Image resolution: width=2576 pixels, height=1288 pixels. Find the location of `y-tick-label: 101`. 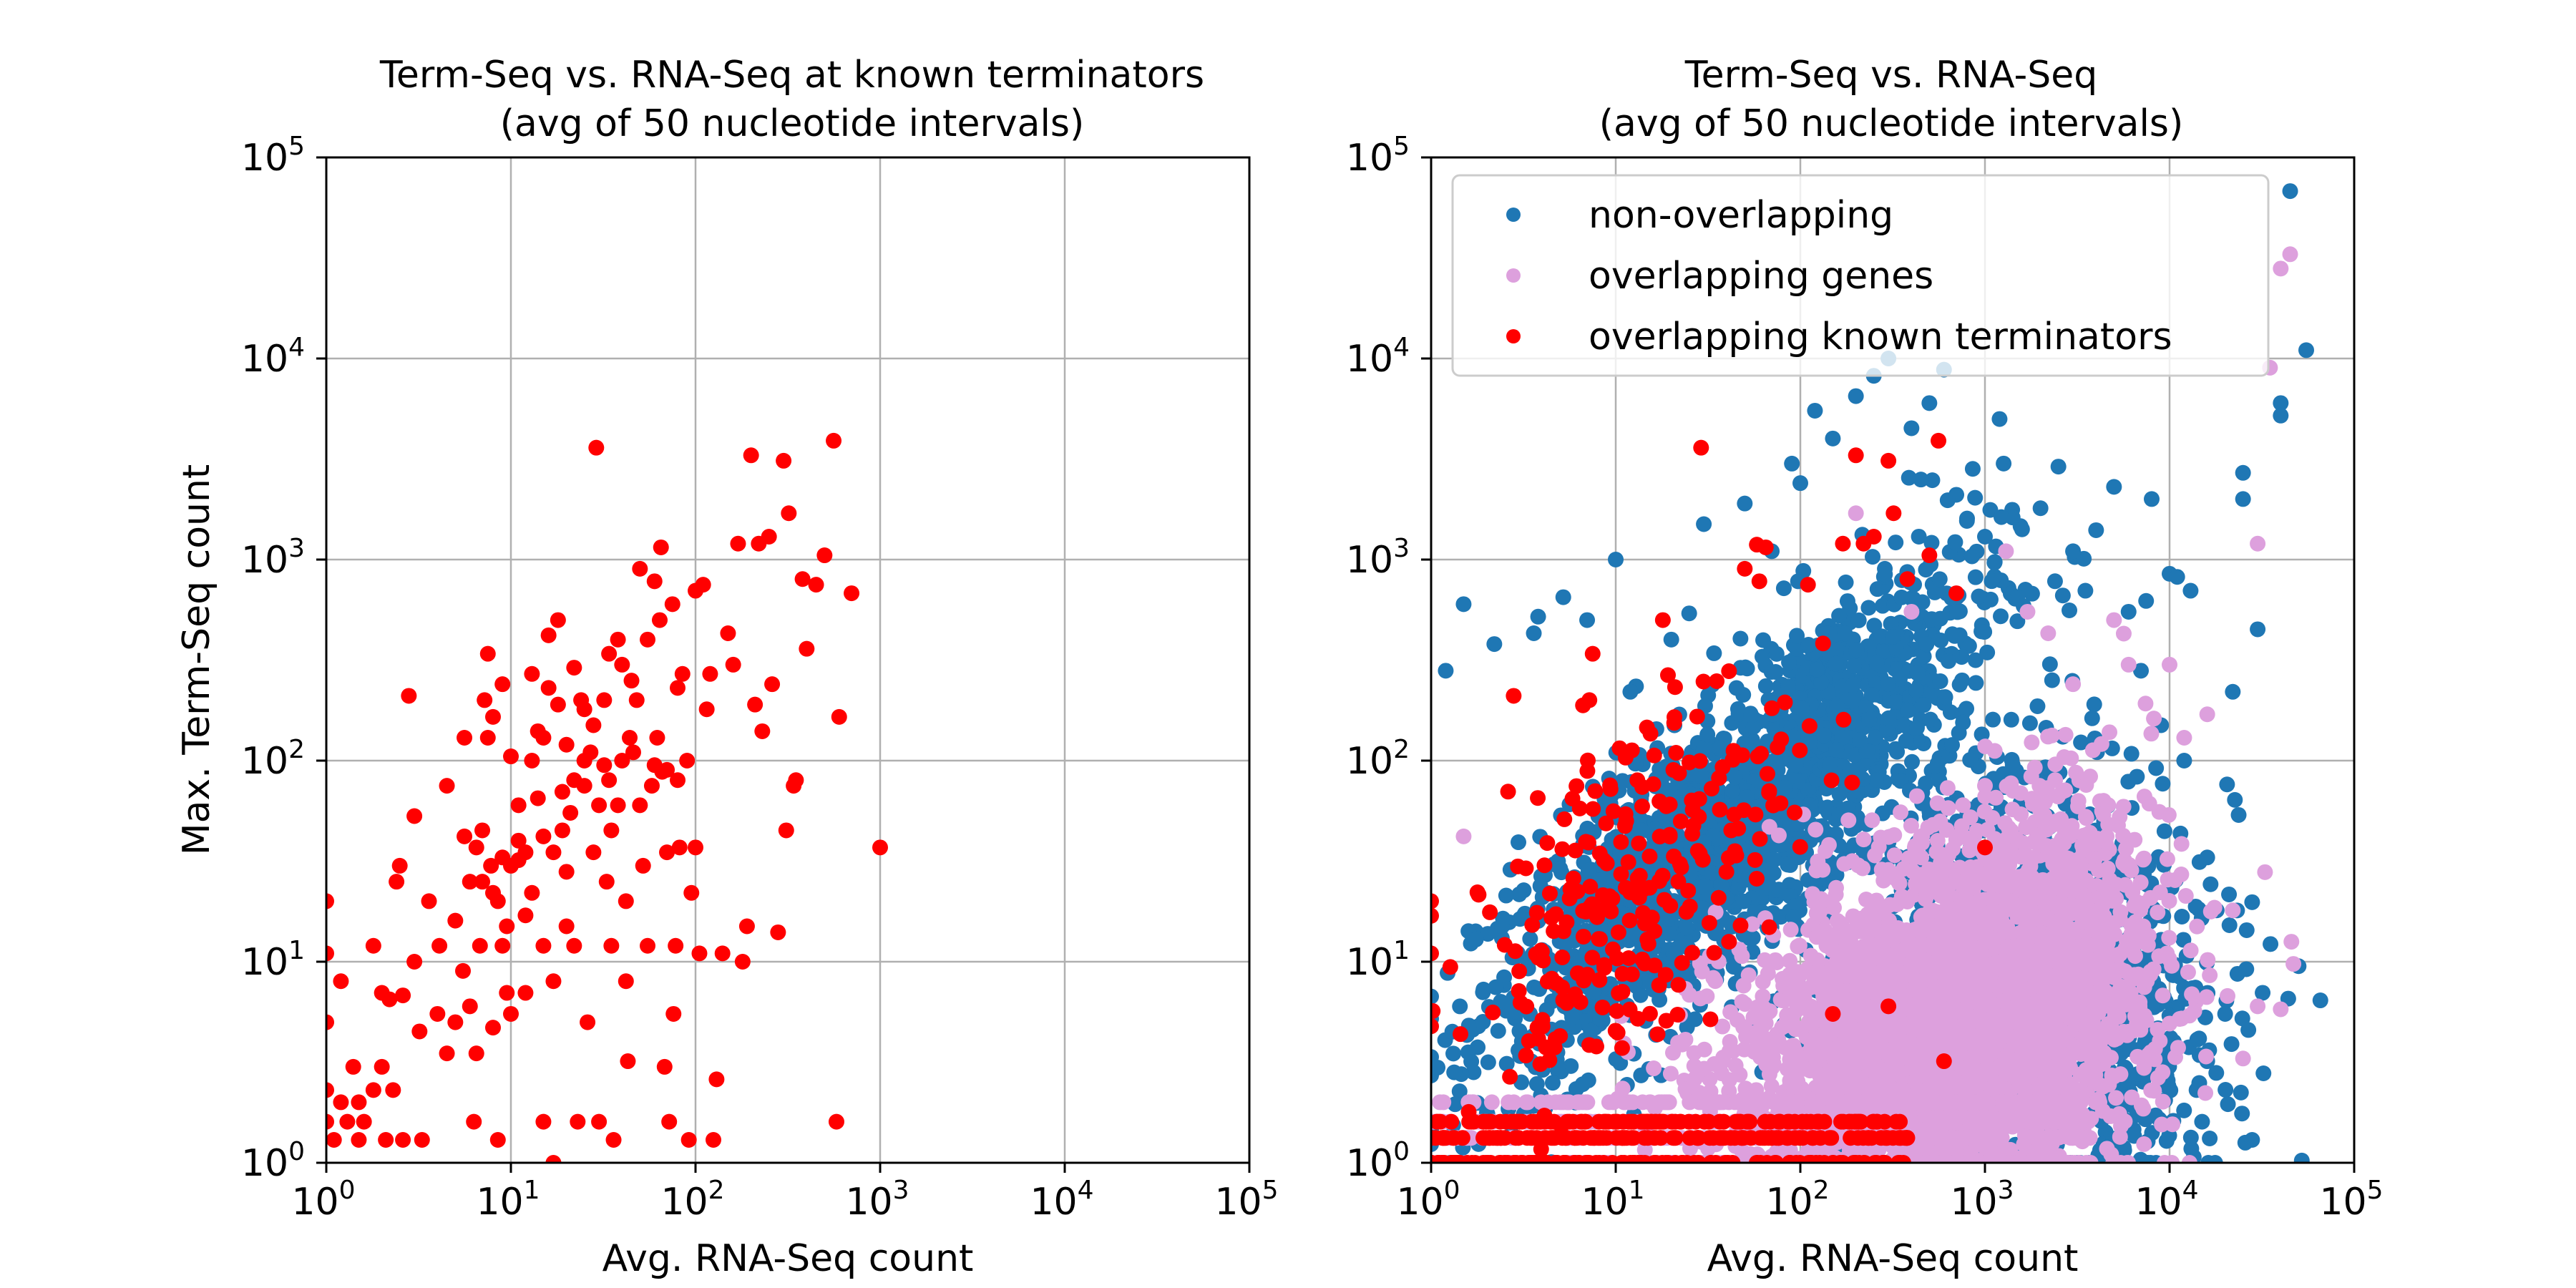

y-tick-label: 101 is located at coordinates (273, 960).